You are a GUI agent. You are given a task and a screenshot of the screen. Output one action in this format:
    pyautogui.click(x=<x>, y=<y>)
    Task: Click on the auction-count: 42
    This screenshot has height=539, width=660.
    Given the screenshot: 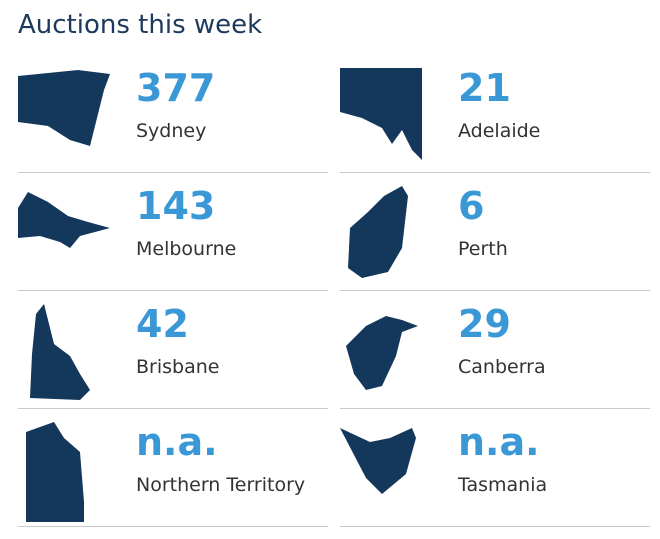 What is the action you would take?
    pyautogui.click(x=162, y=324)
    